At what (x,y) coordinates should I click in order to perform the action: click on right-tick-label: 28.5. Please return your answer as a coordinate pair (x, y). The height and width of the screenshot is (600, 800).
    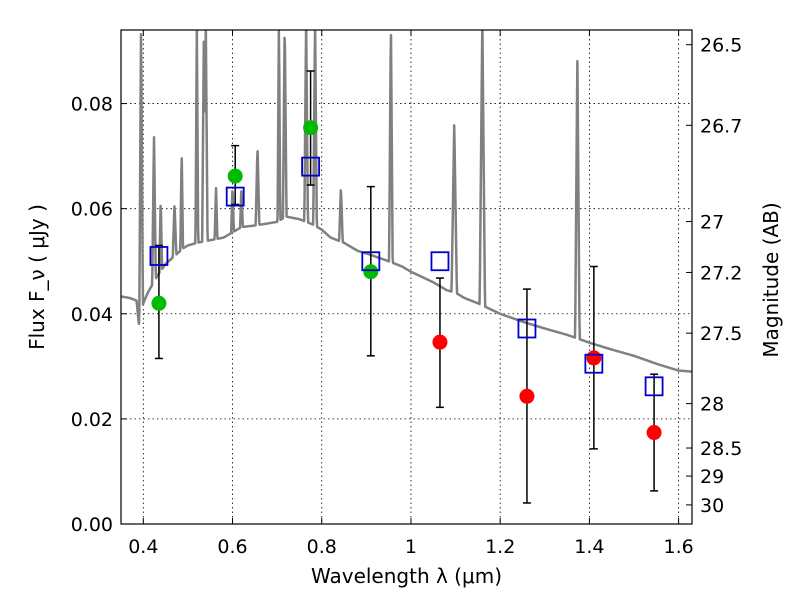
    Looking at the image, I should click on (721, 449).